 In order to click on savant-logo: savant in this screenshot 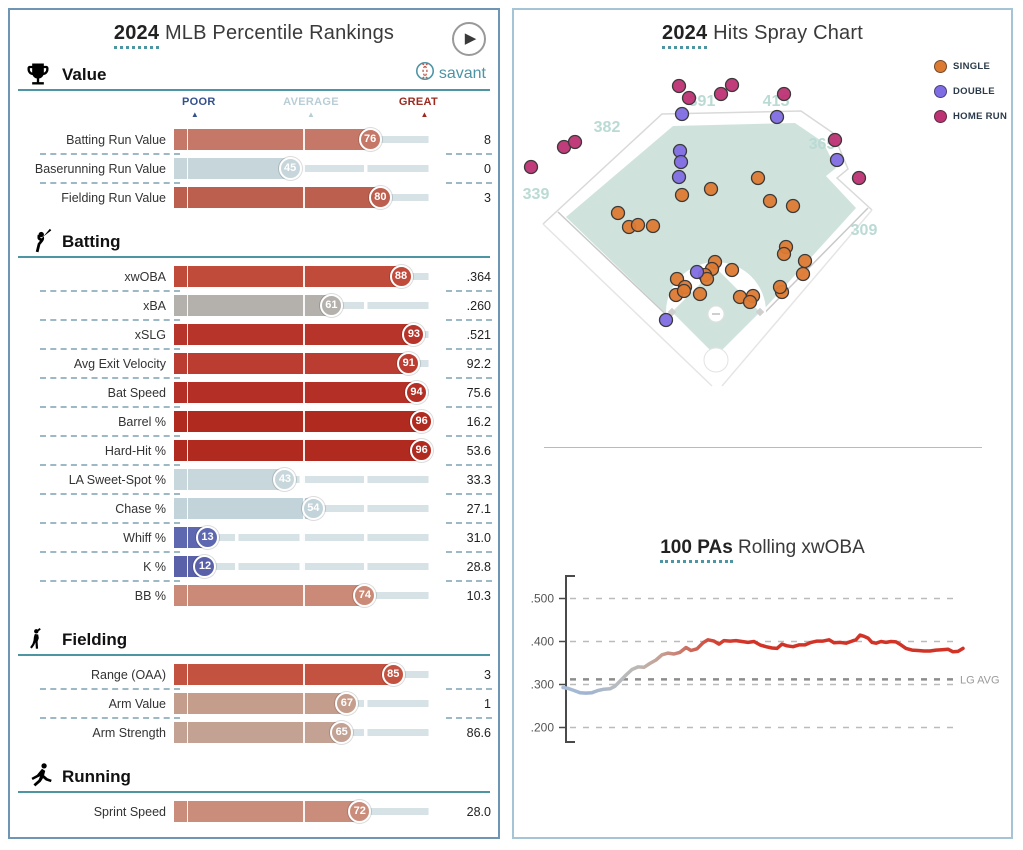, I will do `click(450, 73)`.